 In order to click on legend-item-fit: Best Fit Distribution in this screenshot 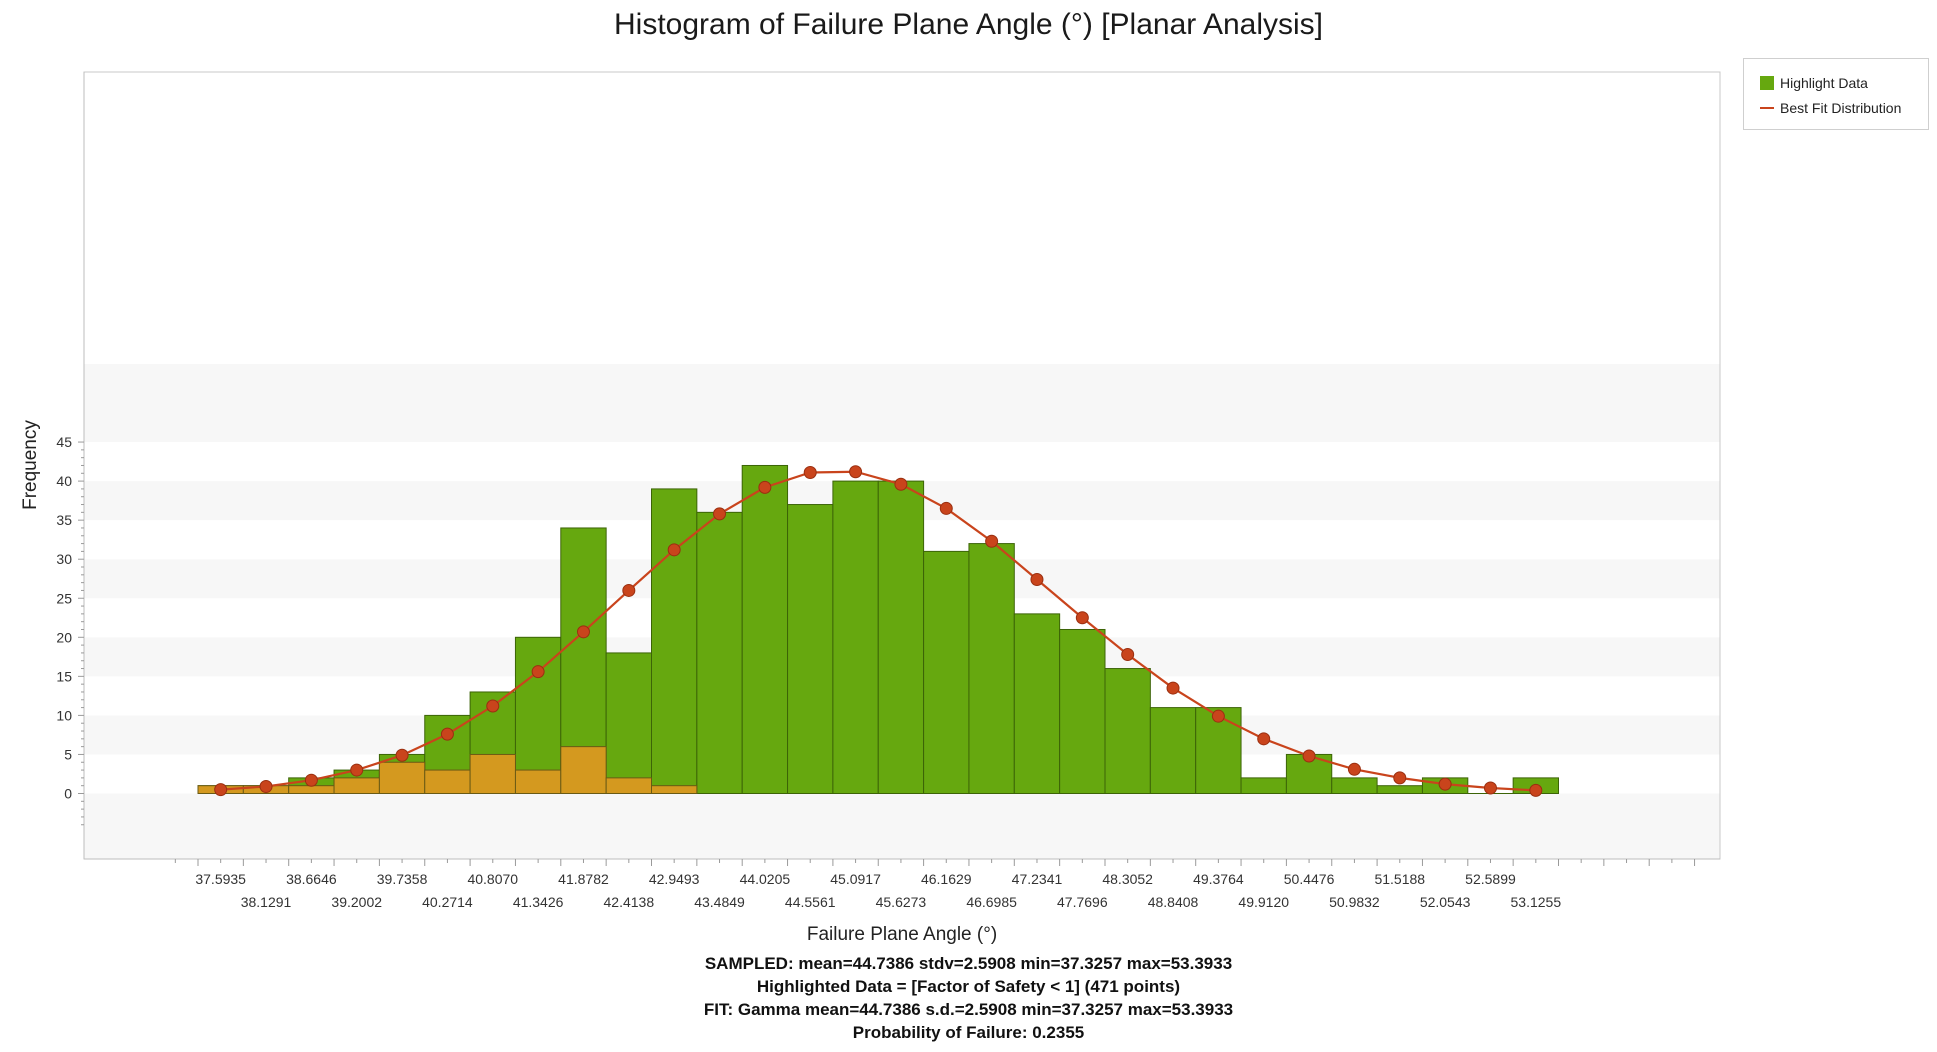, I will do `click(1830, 108)`.